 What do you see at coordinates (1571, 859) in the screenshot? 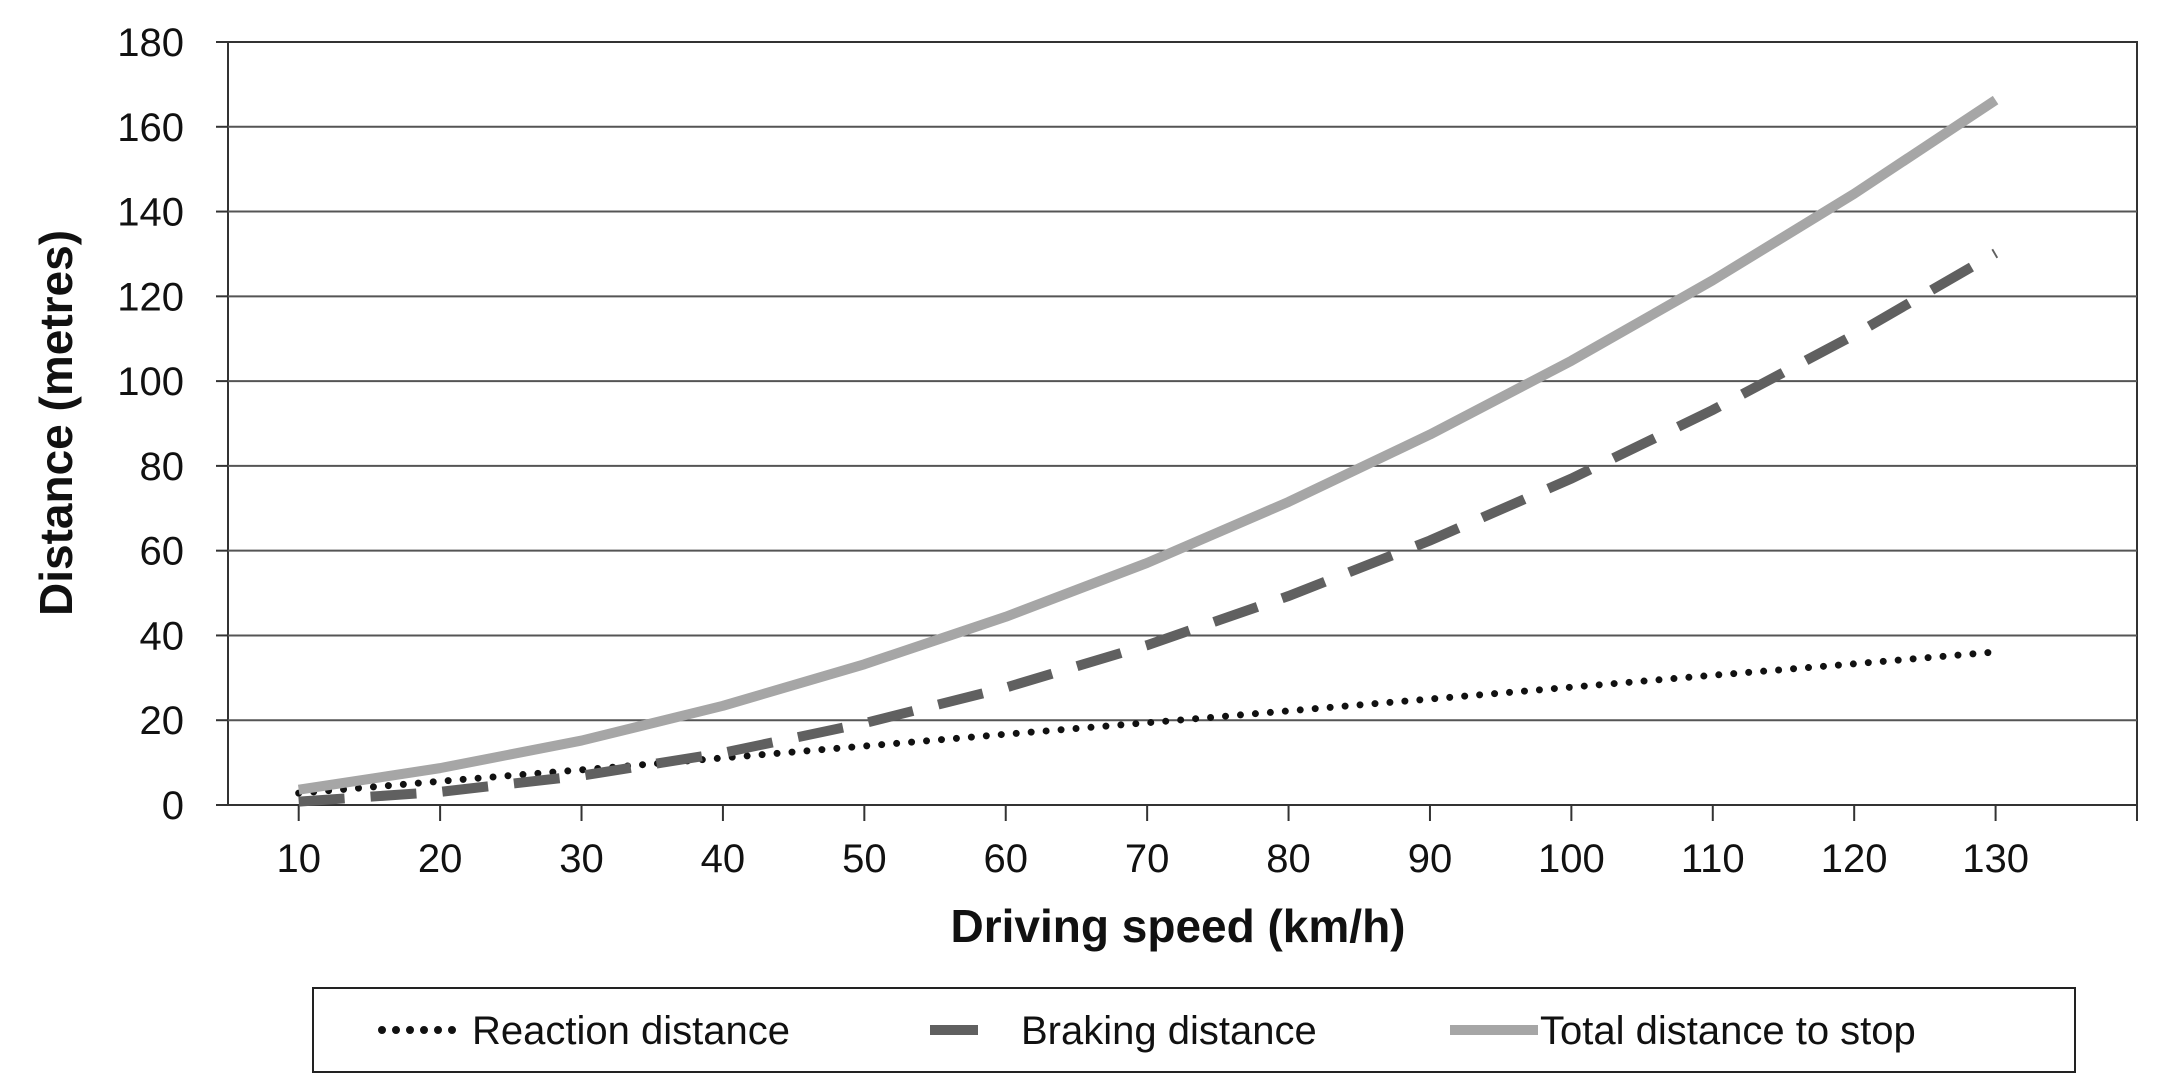
I see `x-tick-label-100: 100` at bounding box center [1571, 859].